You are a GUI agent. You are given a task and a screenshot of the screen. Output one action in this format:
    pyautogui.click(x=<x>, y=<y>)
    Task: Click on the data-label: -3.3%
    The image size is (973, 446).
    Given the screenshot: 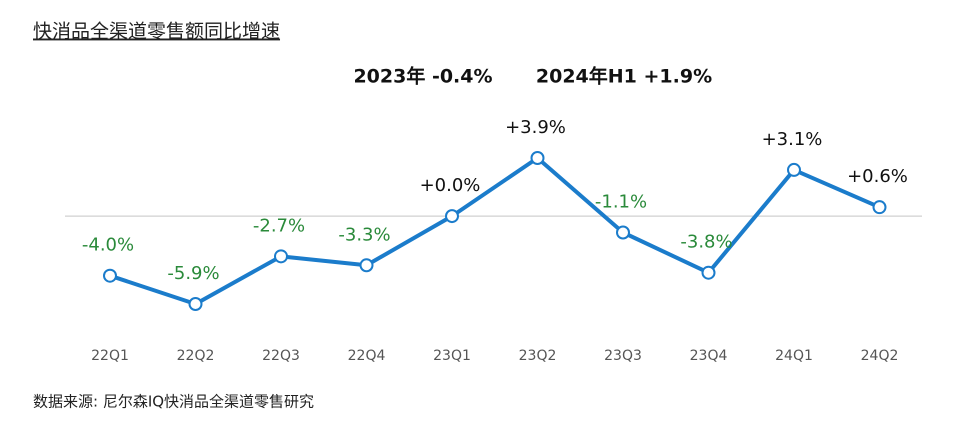 What is the action you would take?
    pyautogui.click(x=364, y=234)
    